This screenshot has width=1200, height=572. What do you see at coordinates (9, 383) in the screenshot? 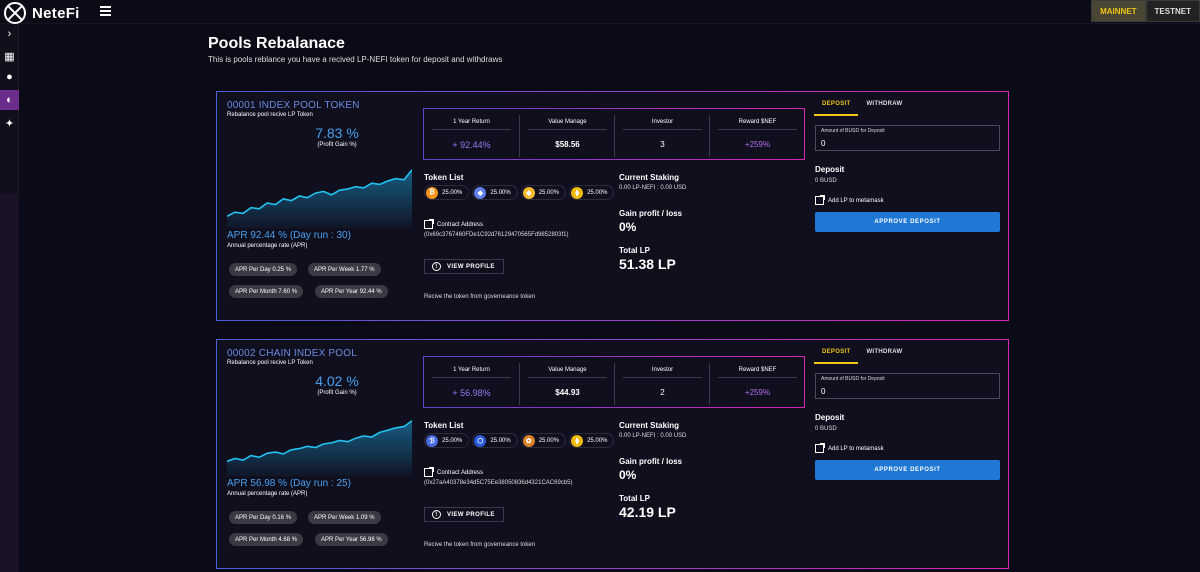
I see `sidebar-strip` at bounding box center [9, 383].